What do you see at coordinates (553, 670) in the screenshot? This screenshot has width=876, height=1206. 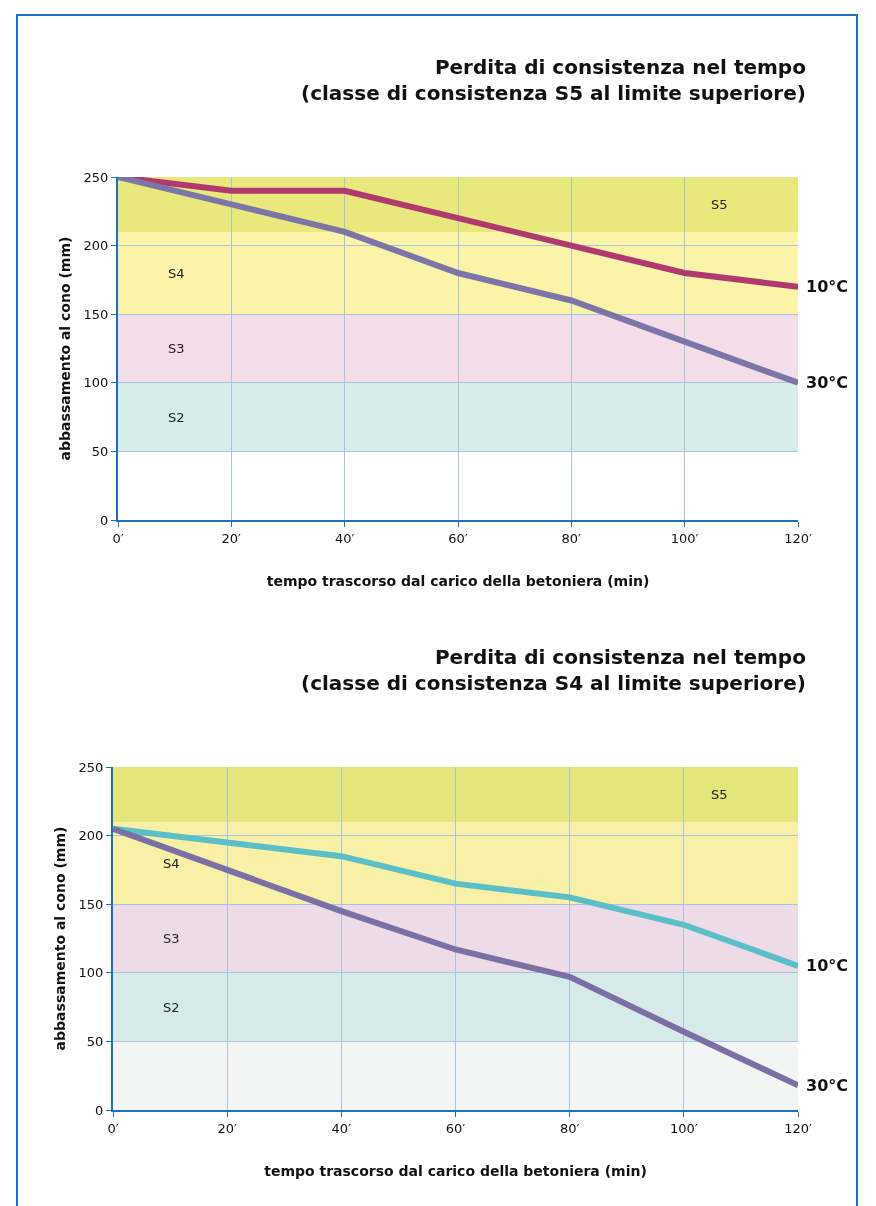 I see `chart-title: Perdita di consistenza nel tempo (classe di consistenza S4 al limite superiore)` at bounding box center [553, 670].